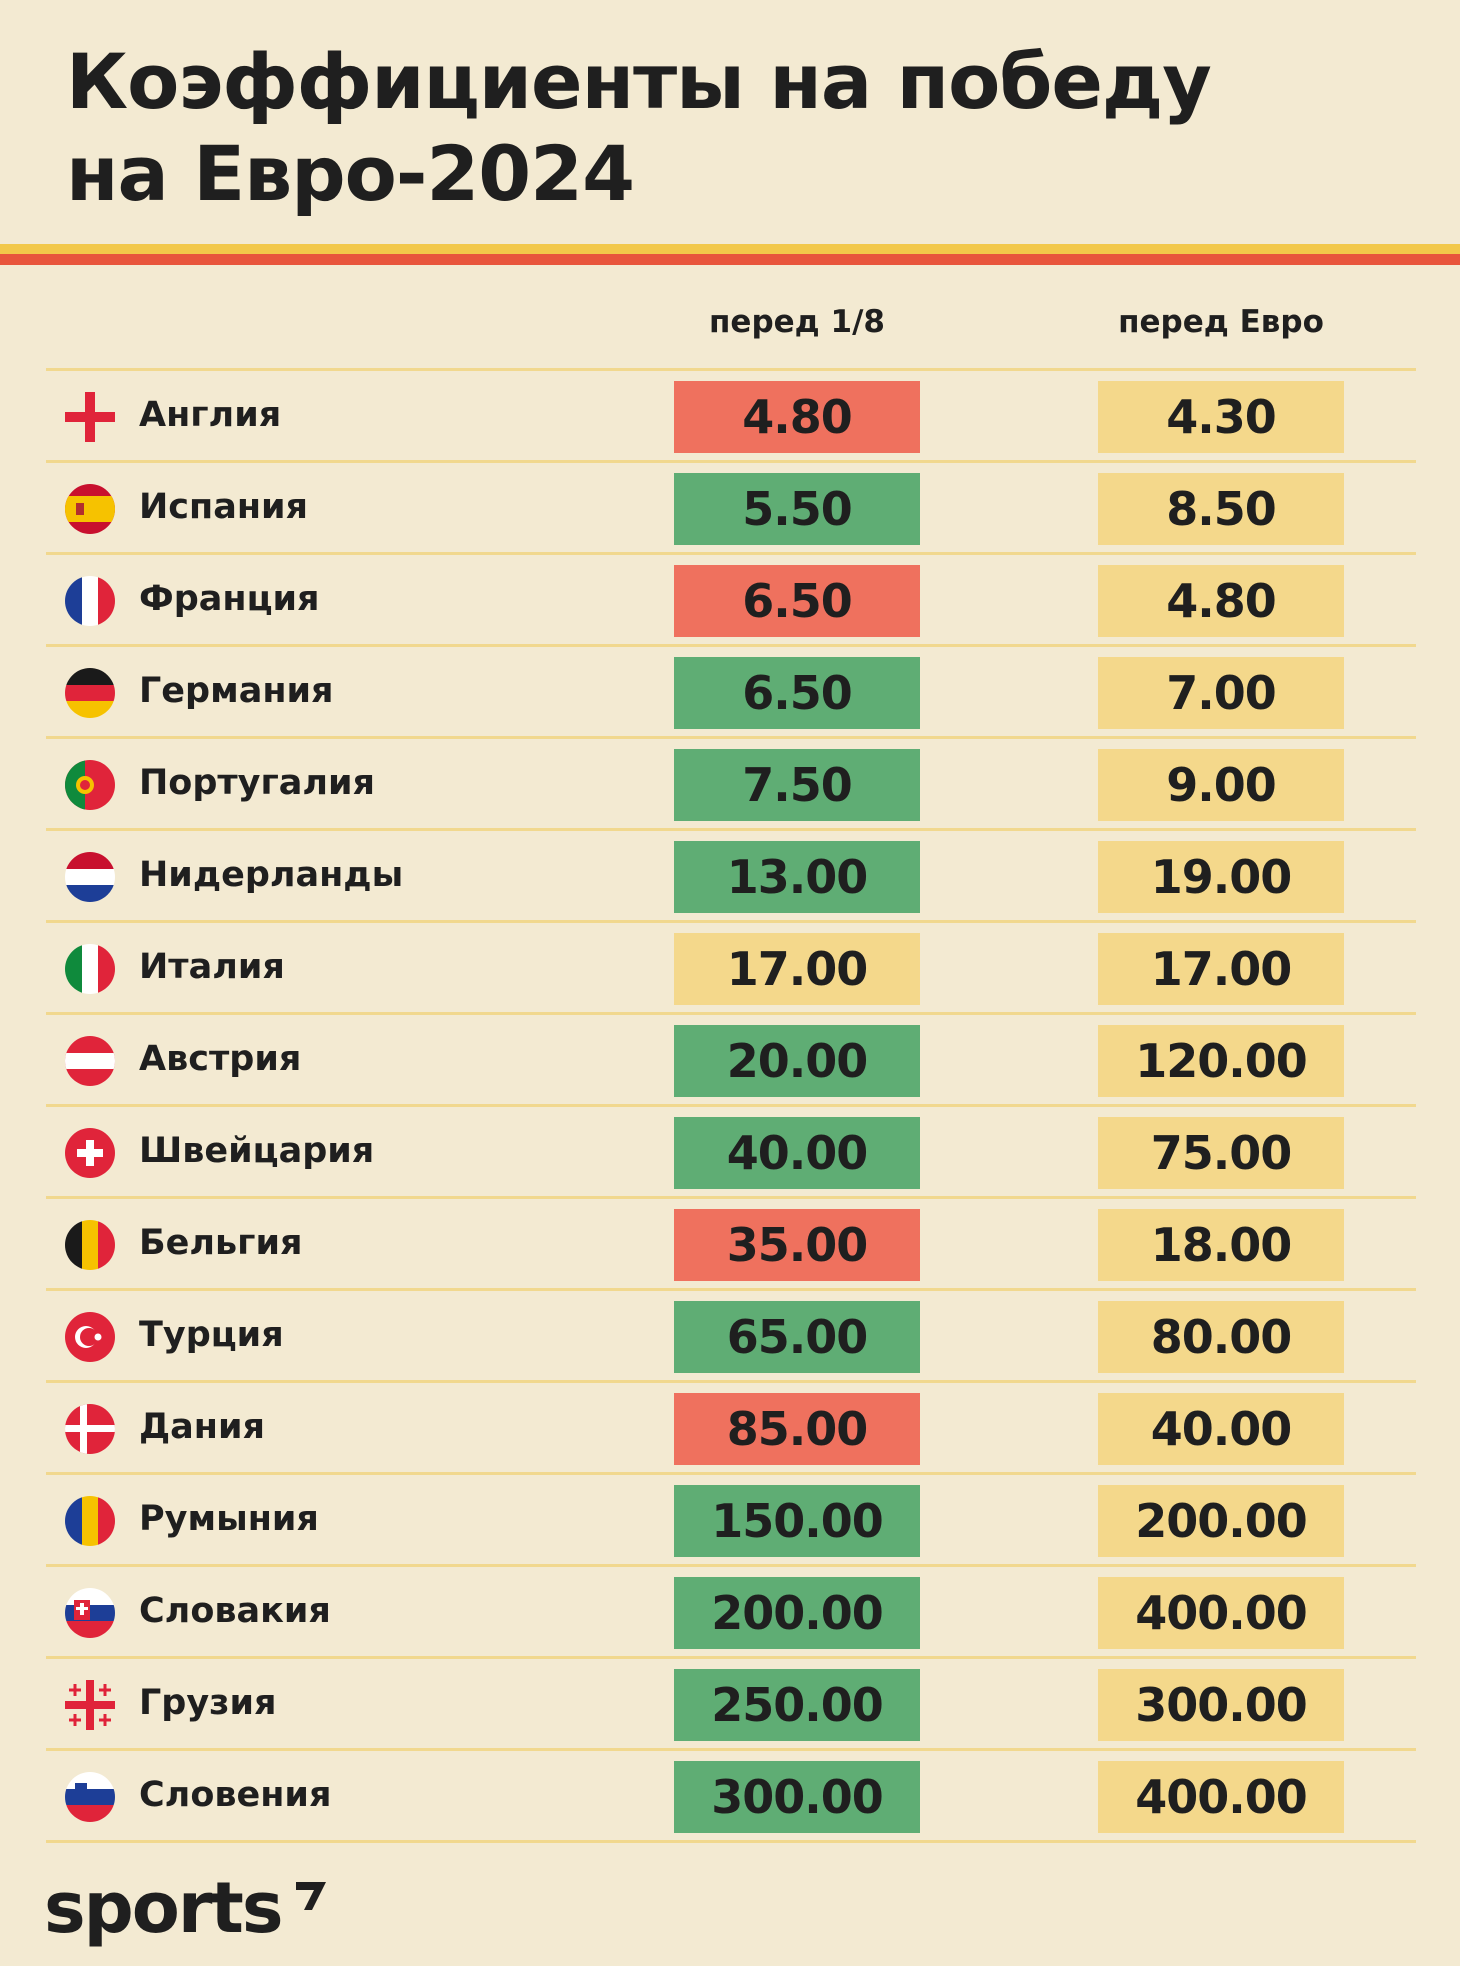  What do you see at coordinates (90, 601) in the screenshot?
I see `france-flag-icon` at bounding box center [90, 601].